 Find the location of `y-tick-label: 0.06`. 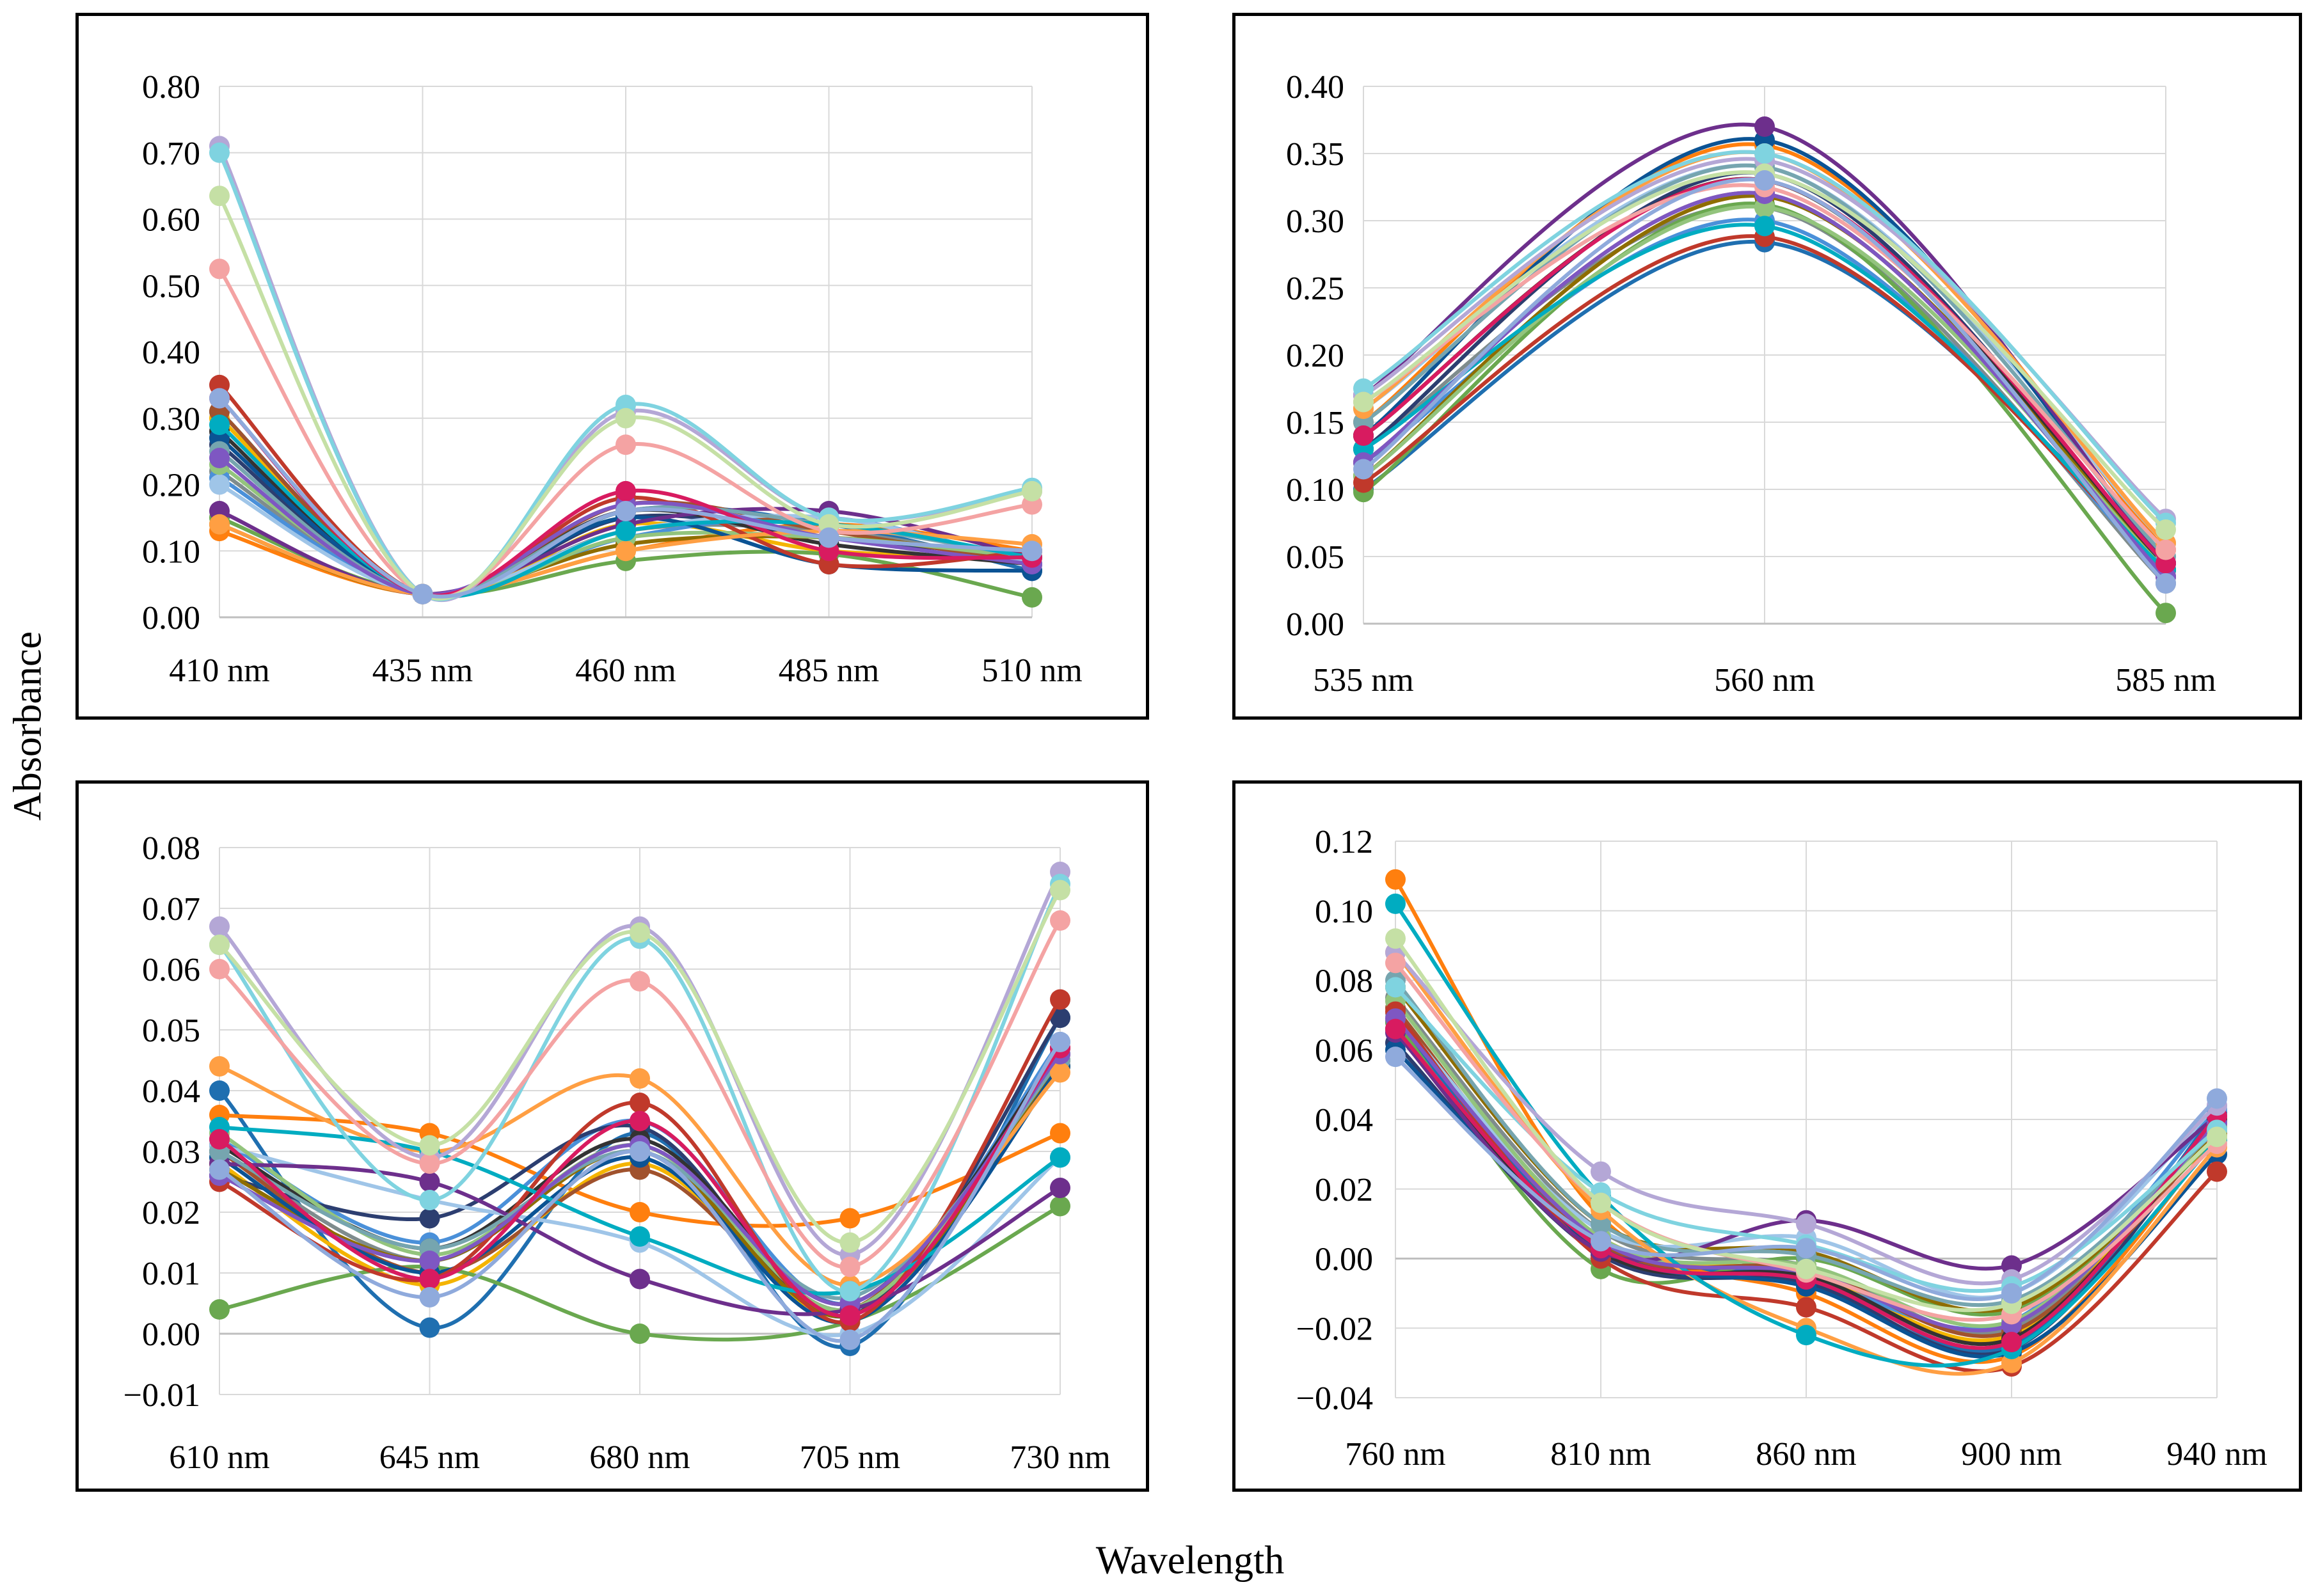

y-tick-label: 0.06 is located at coordinates (171, 970).